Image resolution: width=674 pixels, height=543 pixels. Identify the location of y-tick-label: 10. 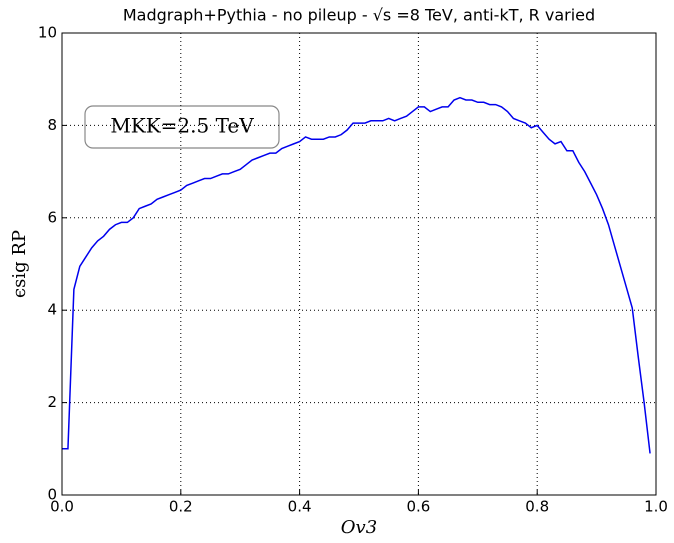
(47, 33).